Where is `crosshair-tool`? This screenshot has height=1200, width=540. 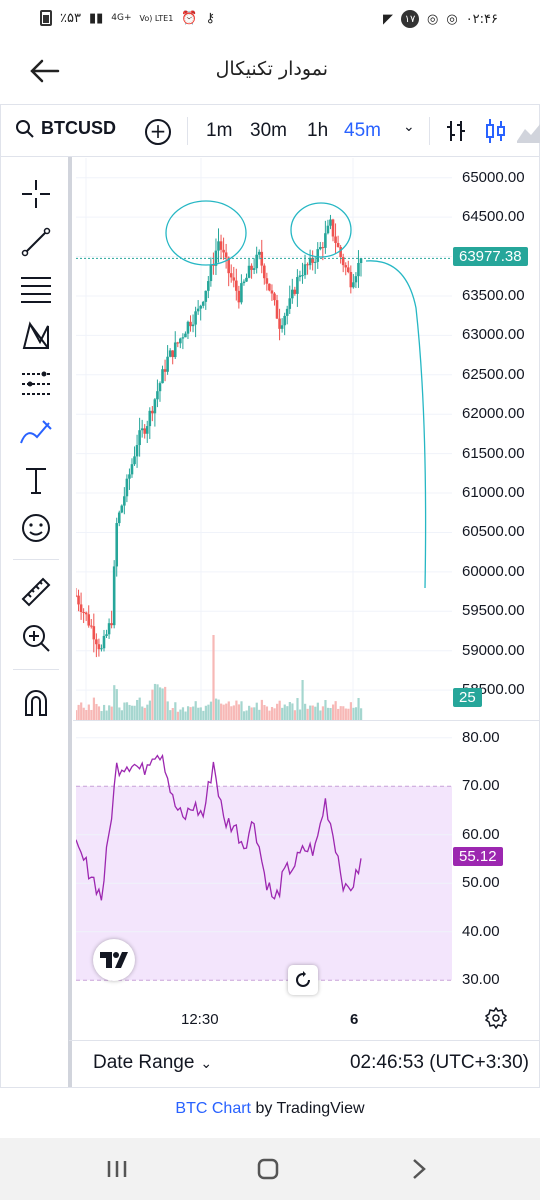
crosshair-tool is located at coordinates (36, 194).